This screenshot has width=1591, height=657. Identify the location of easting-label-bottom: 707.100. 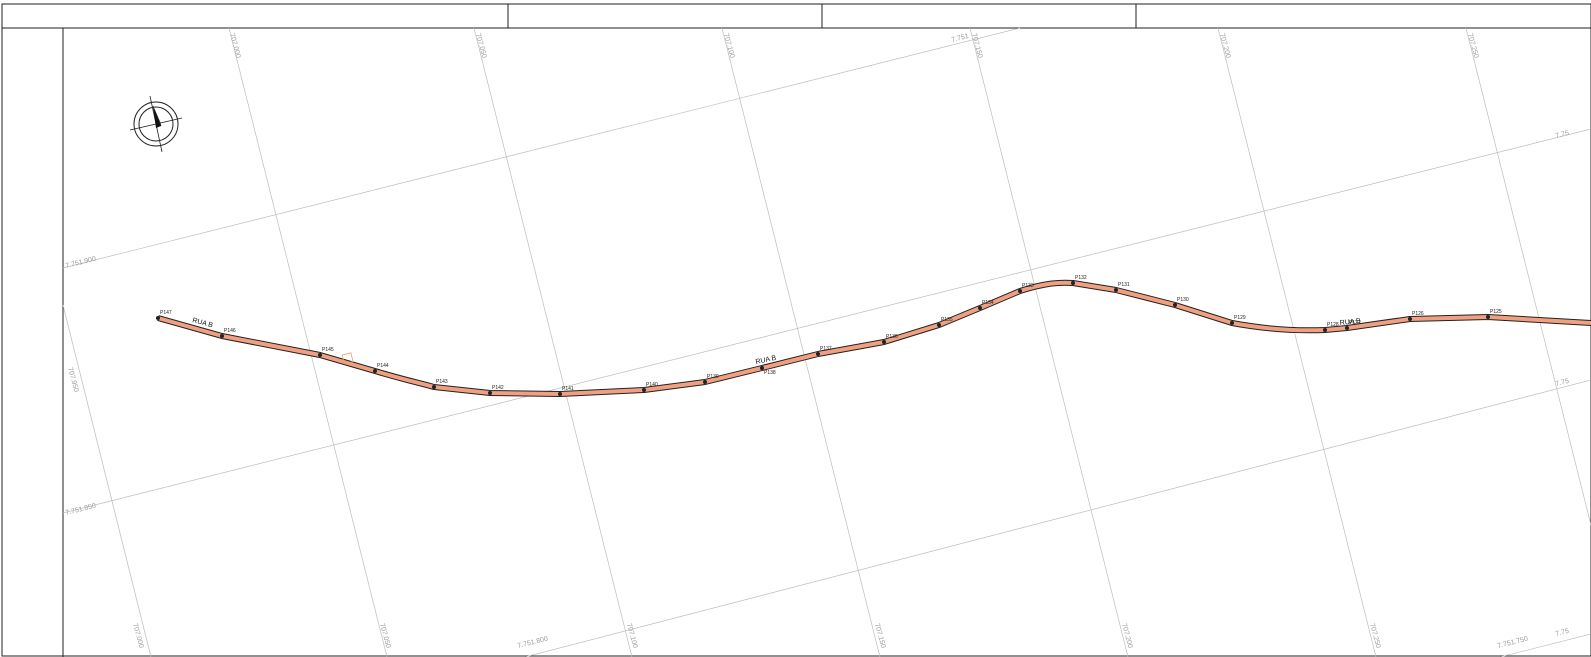
(631, 636).